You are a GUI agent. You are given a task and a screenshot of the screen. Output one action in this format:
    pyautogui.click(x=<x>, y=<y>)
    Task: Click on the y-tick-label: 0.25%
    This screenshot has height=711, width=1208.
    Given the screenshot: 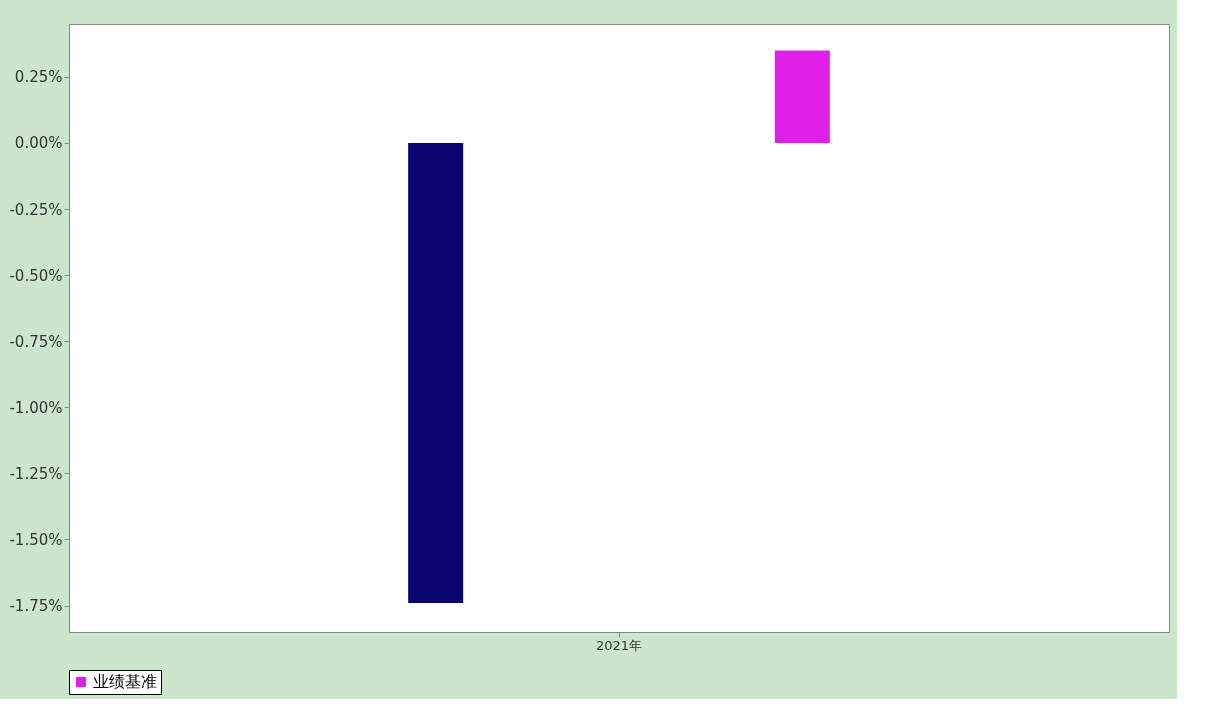 What is the action you would take?
    pyautogui.click(x=38, y=77)
    